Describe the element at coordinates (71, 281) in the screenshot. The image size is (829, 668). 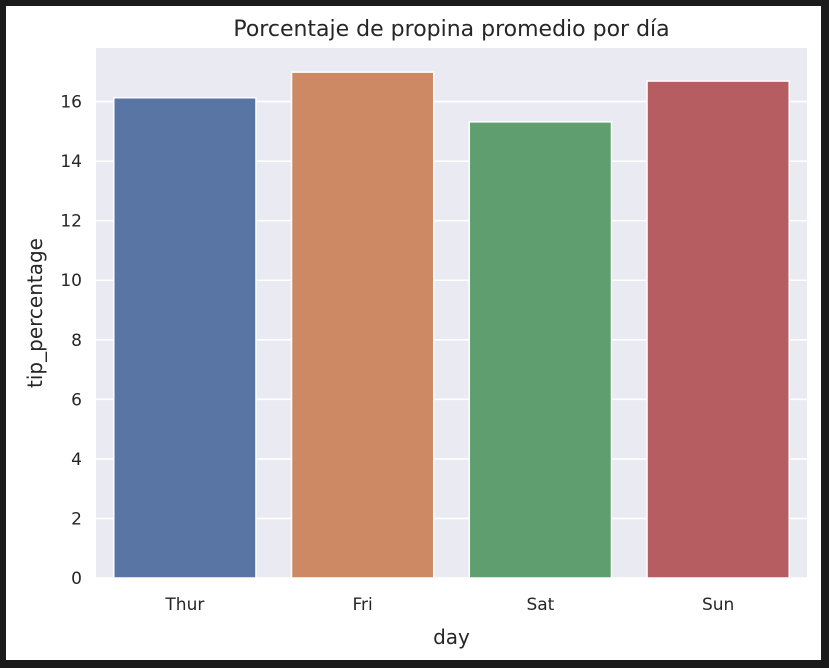
I see `y-tick-label: 10` at that location.